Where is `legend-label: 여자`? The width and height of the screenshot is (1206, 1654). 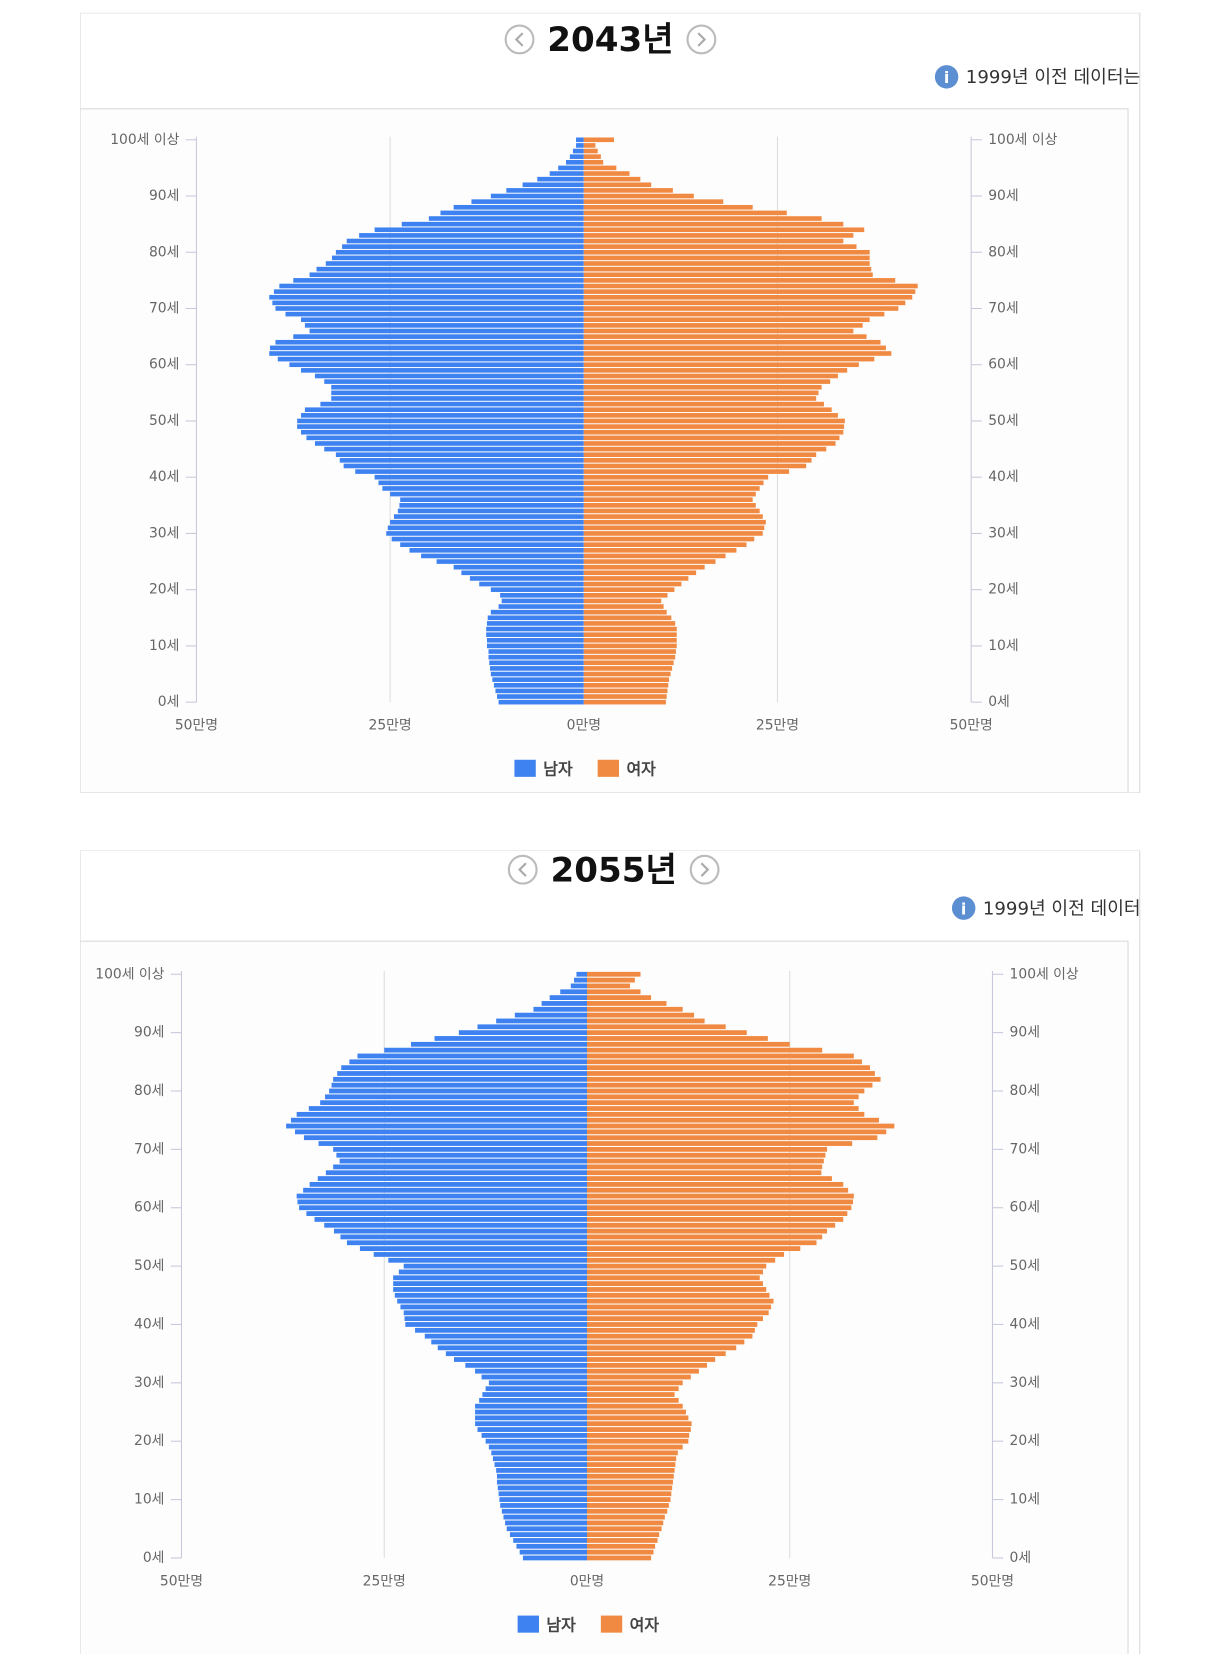
legend-label: 여자 is located at coordinates (641, 769).